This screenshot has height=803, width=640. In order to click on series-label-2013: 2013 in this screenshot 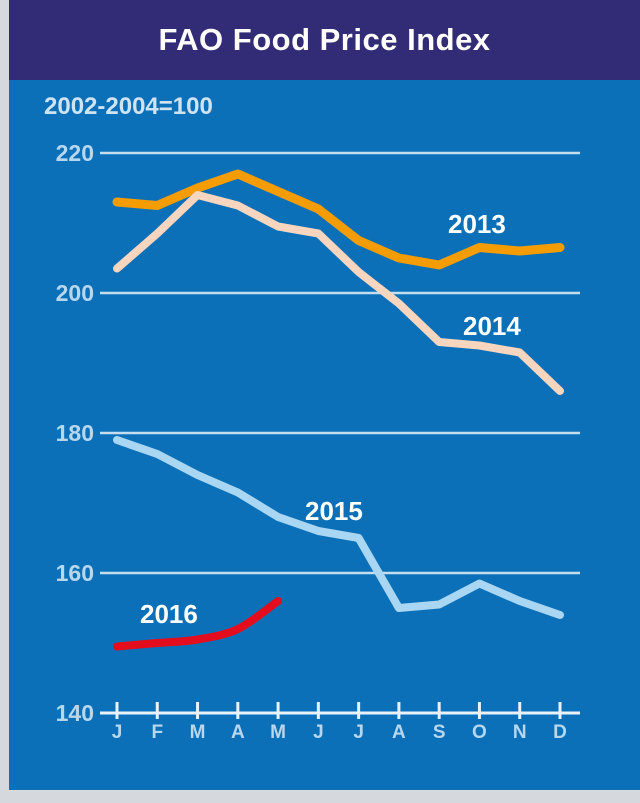, I will do `click(477, 224)`.